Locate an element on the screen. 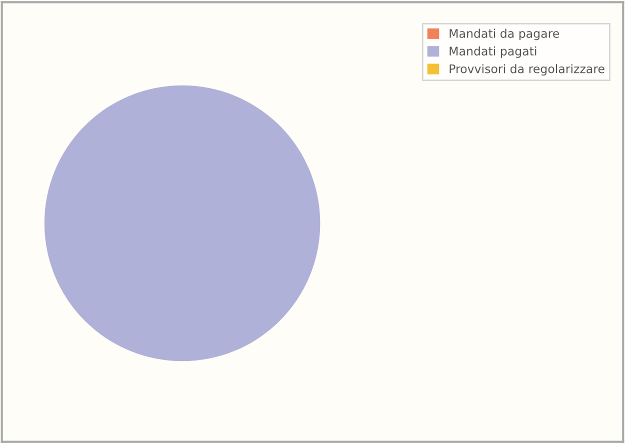 The width and height of the screenshot is (625, 444). legend-label: Provvisori da regolarizzare is located at coordinates (527, 70).